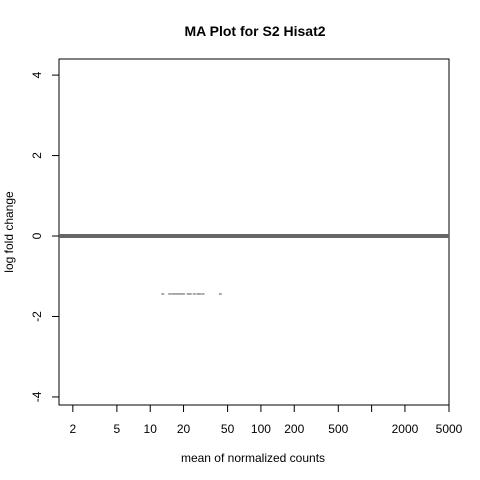 The height and width of the screenshot is (480, 480). What do you see at coordinates (37, 155) in the screenshot?
I see `y-tick-label: 2` at bounding box center [37, 155].